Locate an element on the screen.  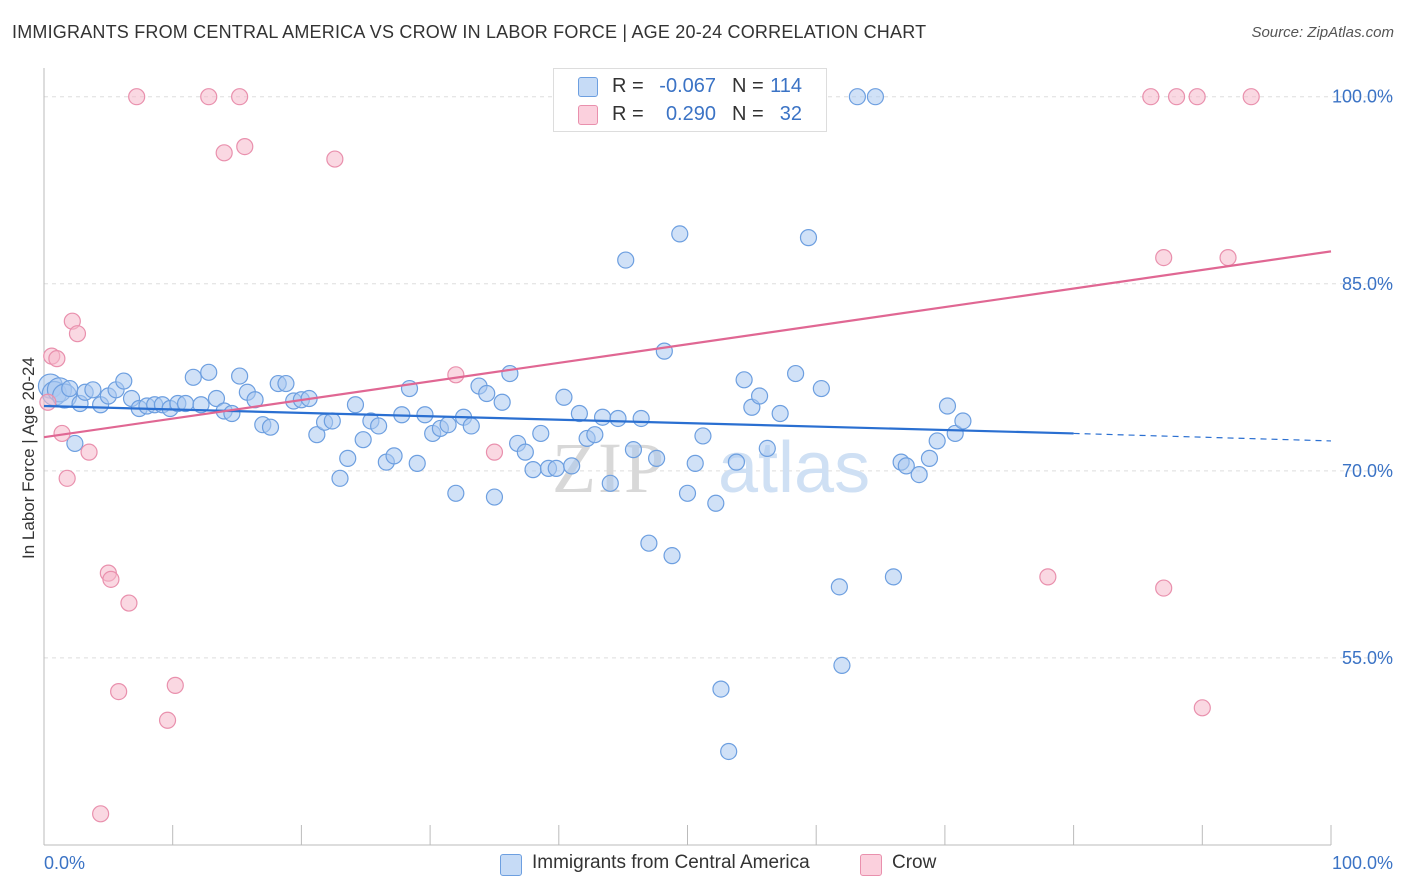
y-axis-label: In Labor Force | Age 20-24 is located at coordinates (28, 458).